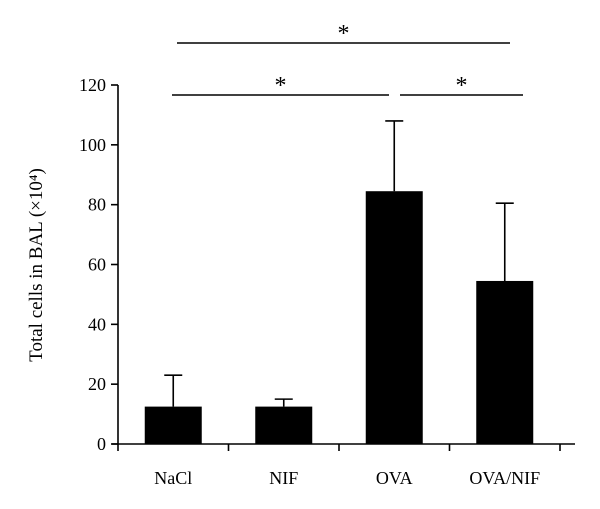 The height and width of the screenshot is (509, 600). What do you see at coordinates (347, 60) in the screenshot?
I see `significance-annotations: * * *` at bounding box center [347, 60].